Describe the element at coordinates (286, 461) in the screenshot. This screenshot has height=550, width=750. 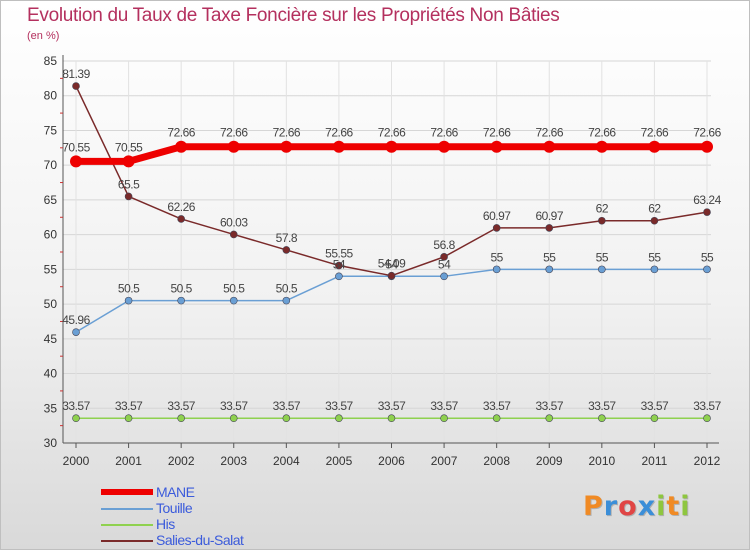
I see `x-tick-label: 2004` at that location.